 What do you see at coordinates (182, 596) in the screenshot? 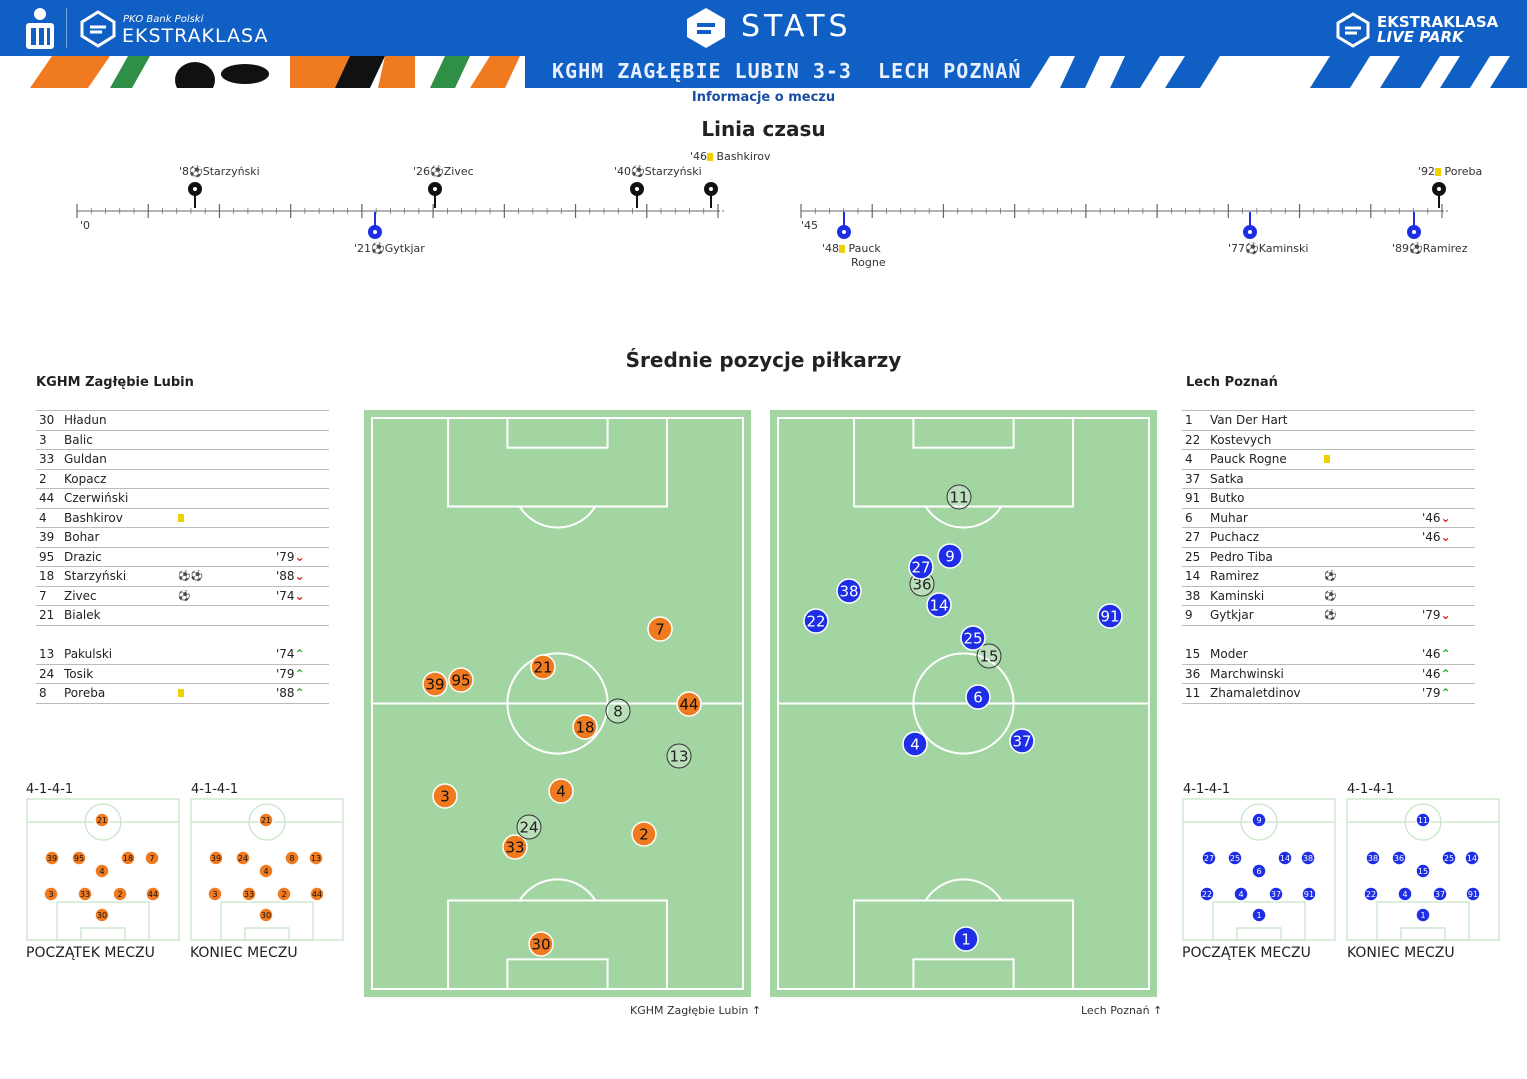
I see `roster-row: 7 Zivec ⚽ '74⌄` at bounding box center [182, 596].